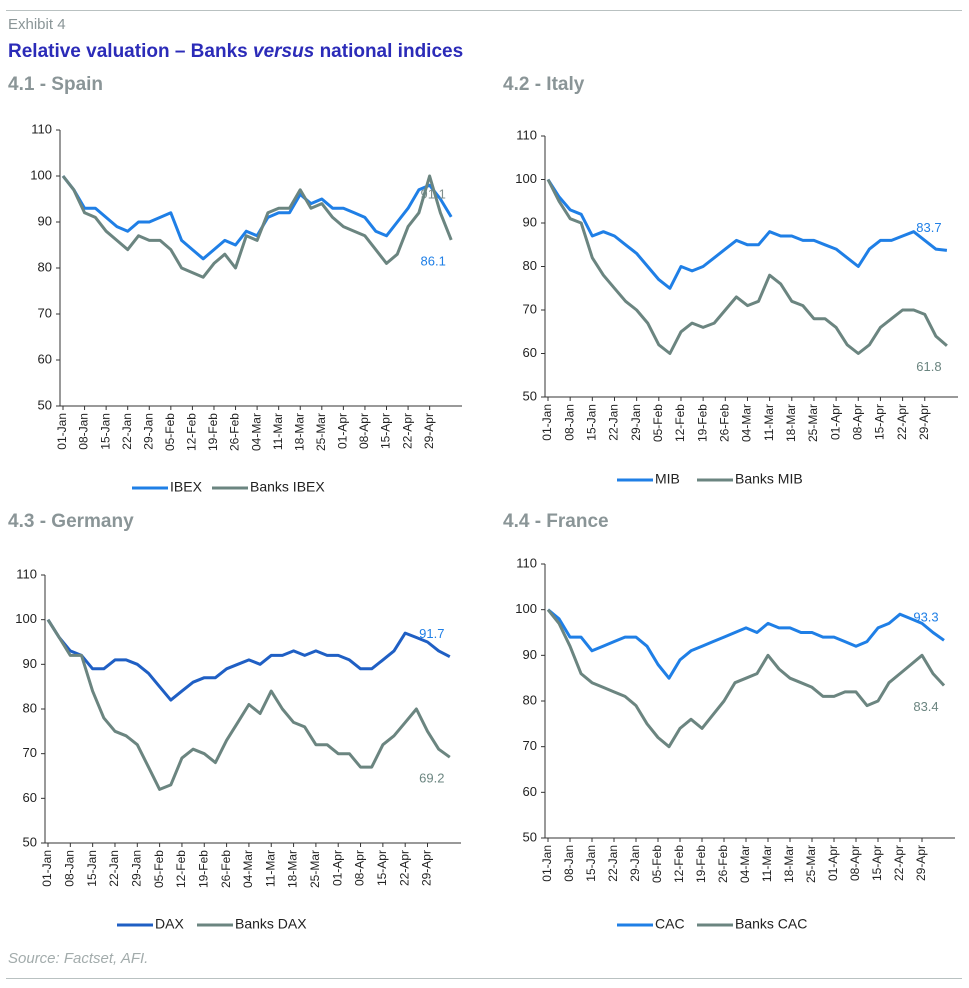 This screenshot has height=988, width=969. What do you see at coordinates (928, 366) in the screenshot?
I see `end-label: 61.8` at bounding box center [928, 366].